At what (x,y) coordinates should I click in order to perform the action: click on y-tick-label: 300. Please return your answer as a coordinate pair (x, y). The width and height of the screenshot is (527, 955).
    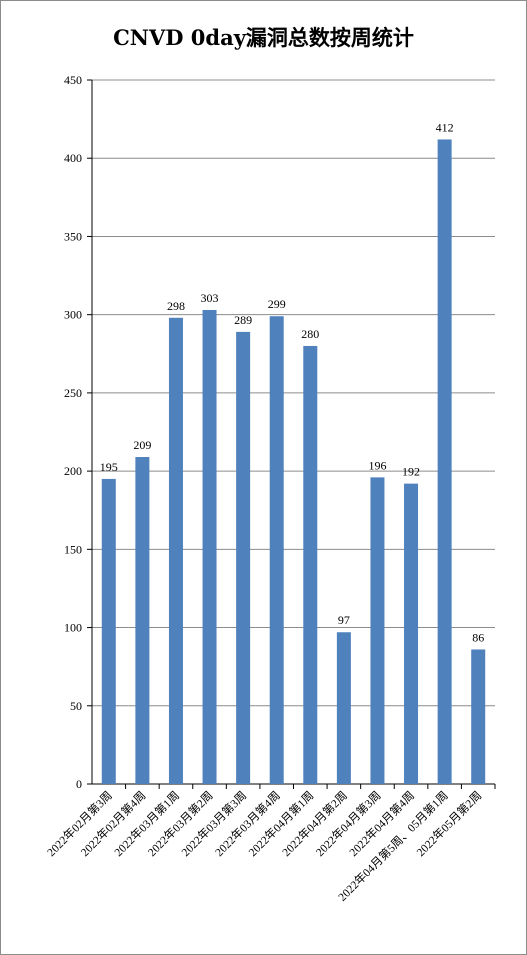
    Looking at the image, I should click on (73, 315).